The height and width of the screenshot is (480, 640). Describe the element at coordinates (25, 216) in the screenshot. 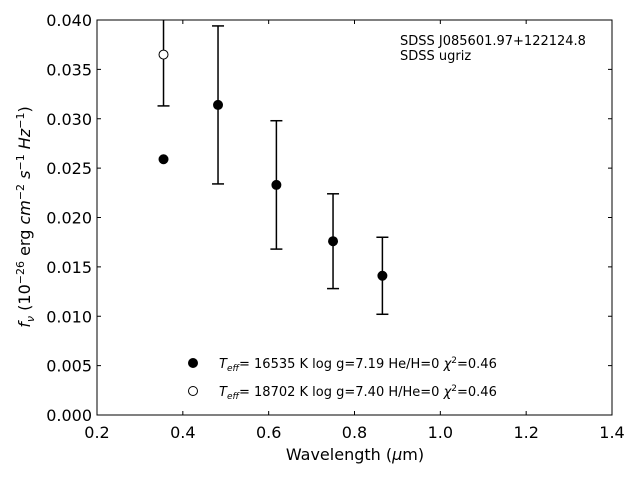

I see `y-axis-title: fν (10−26 erg cm−2 s−1 Hz−1)` at that location.